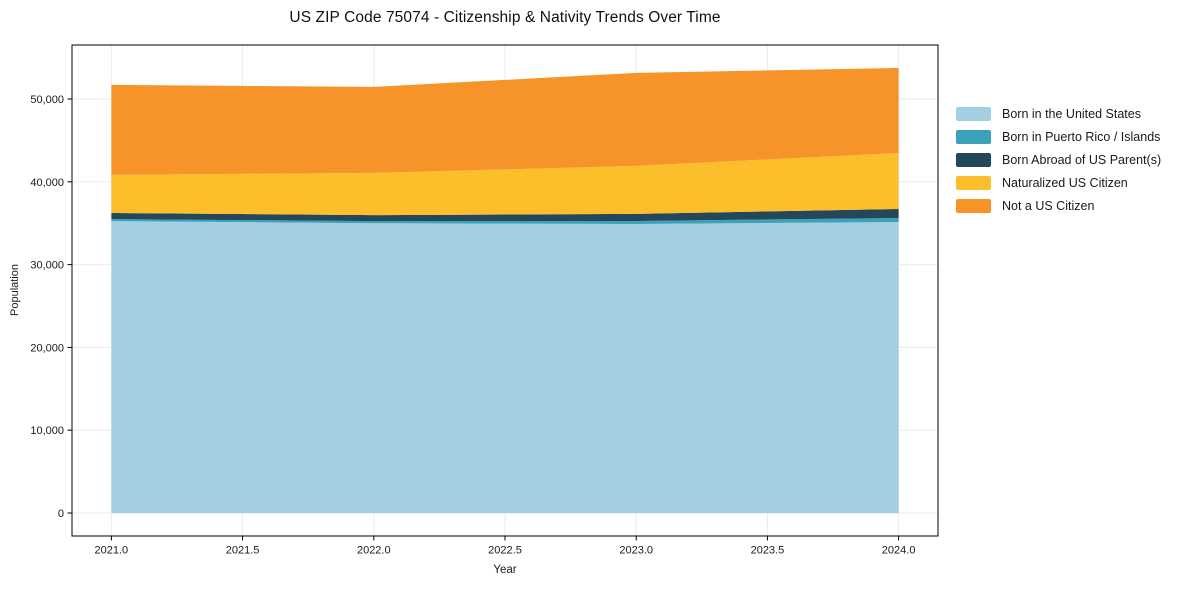  Describe the element at coordinates (1071, 114) in the screenshot. I see `legend-label: Born in the United States` at that location.